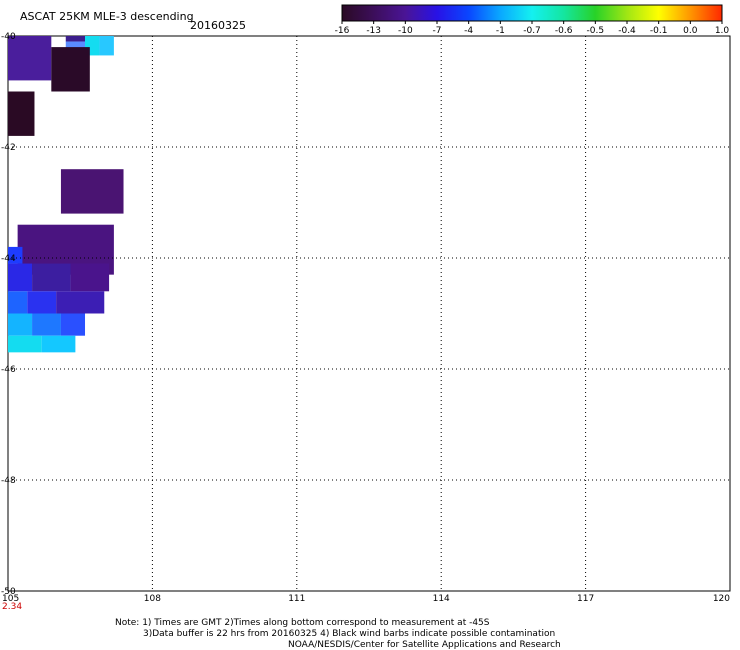 This screenshot has height=650, width=740. What do you see at coordinates (296, 599) in the screenshot?
I see `longitude-label: 111` at bounding box center [296, 599].